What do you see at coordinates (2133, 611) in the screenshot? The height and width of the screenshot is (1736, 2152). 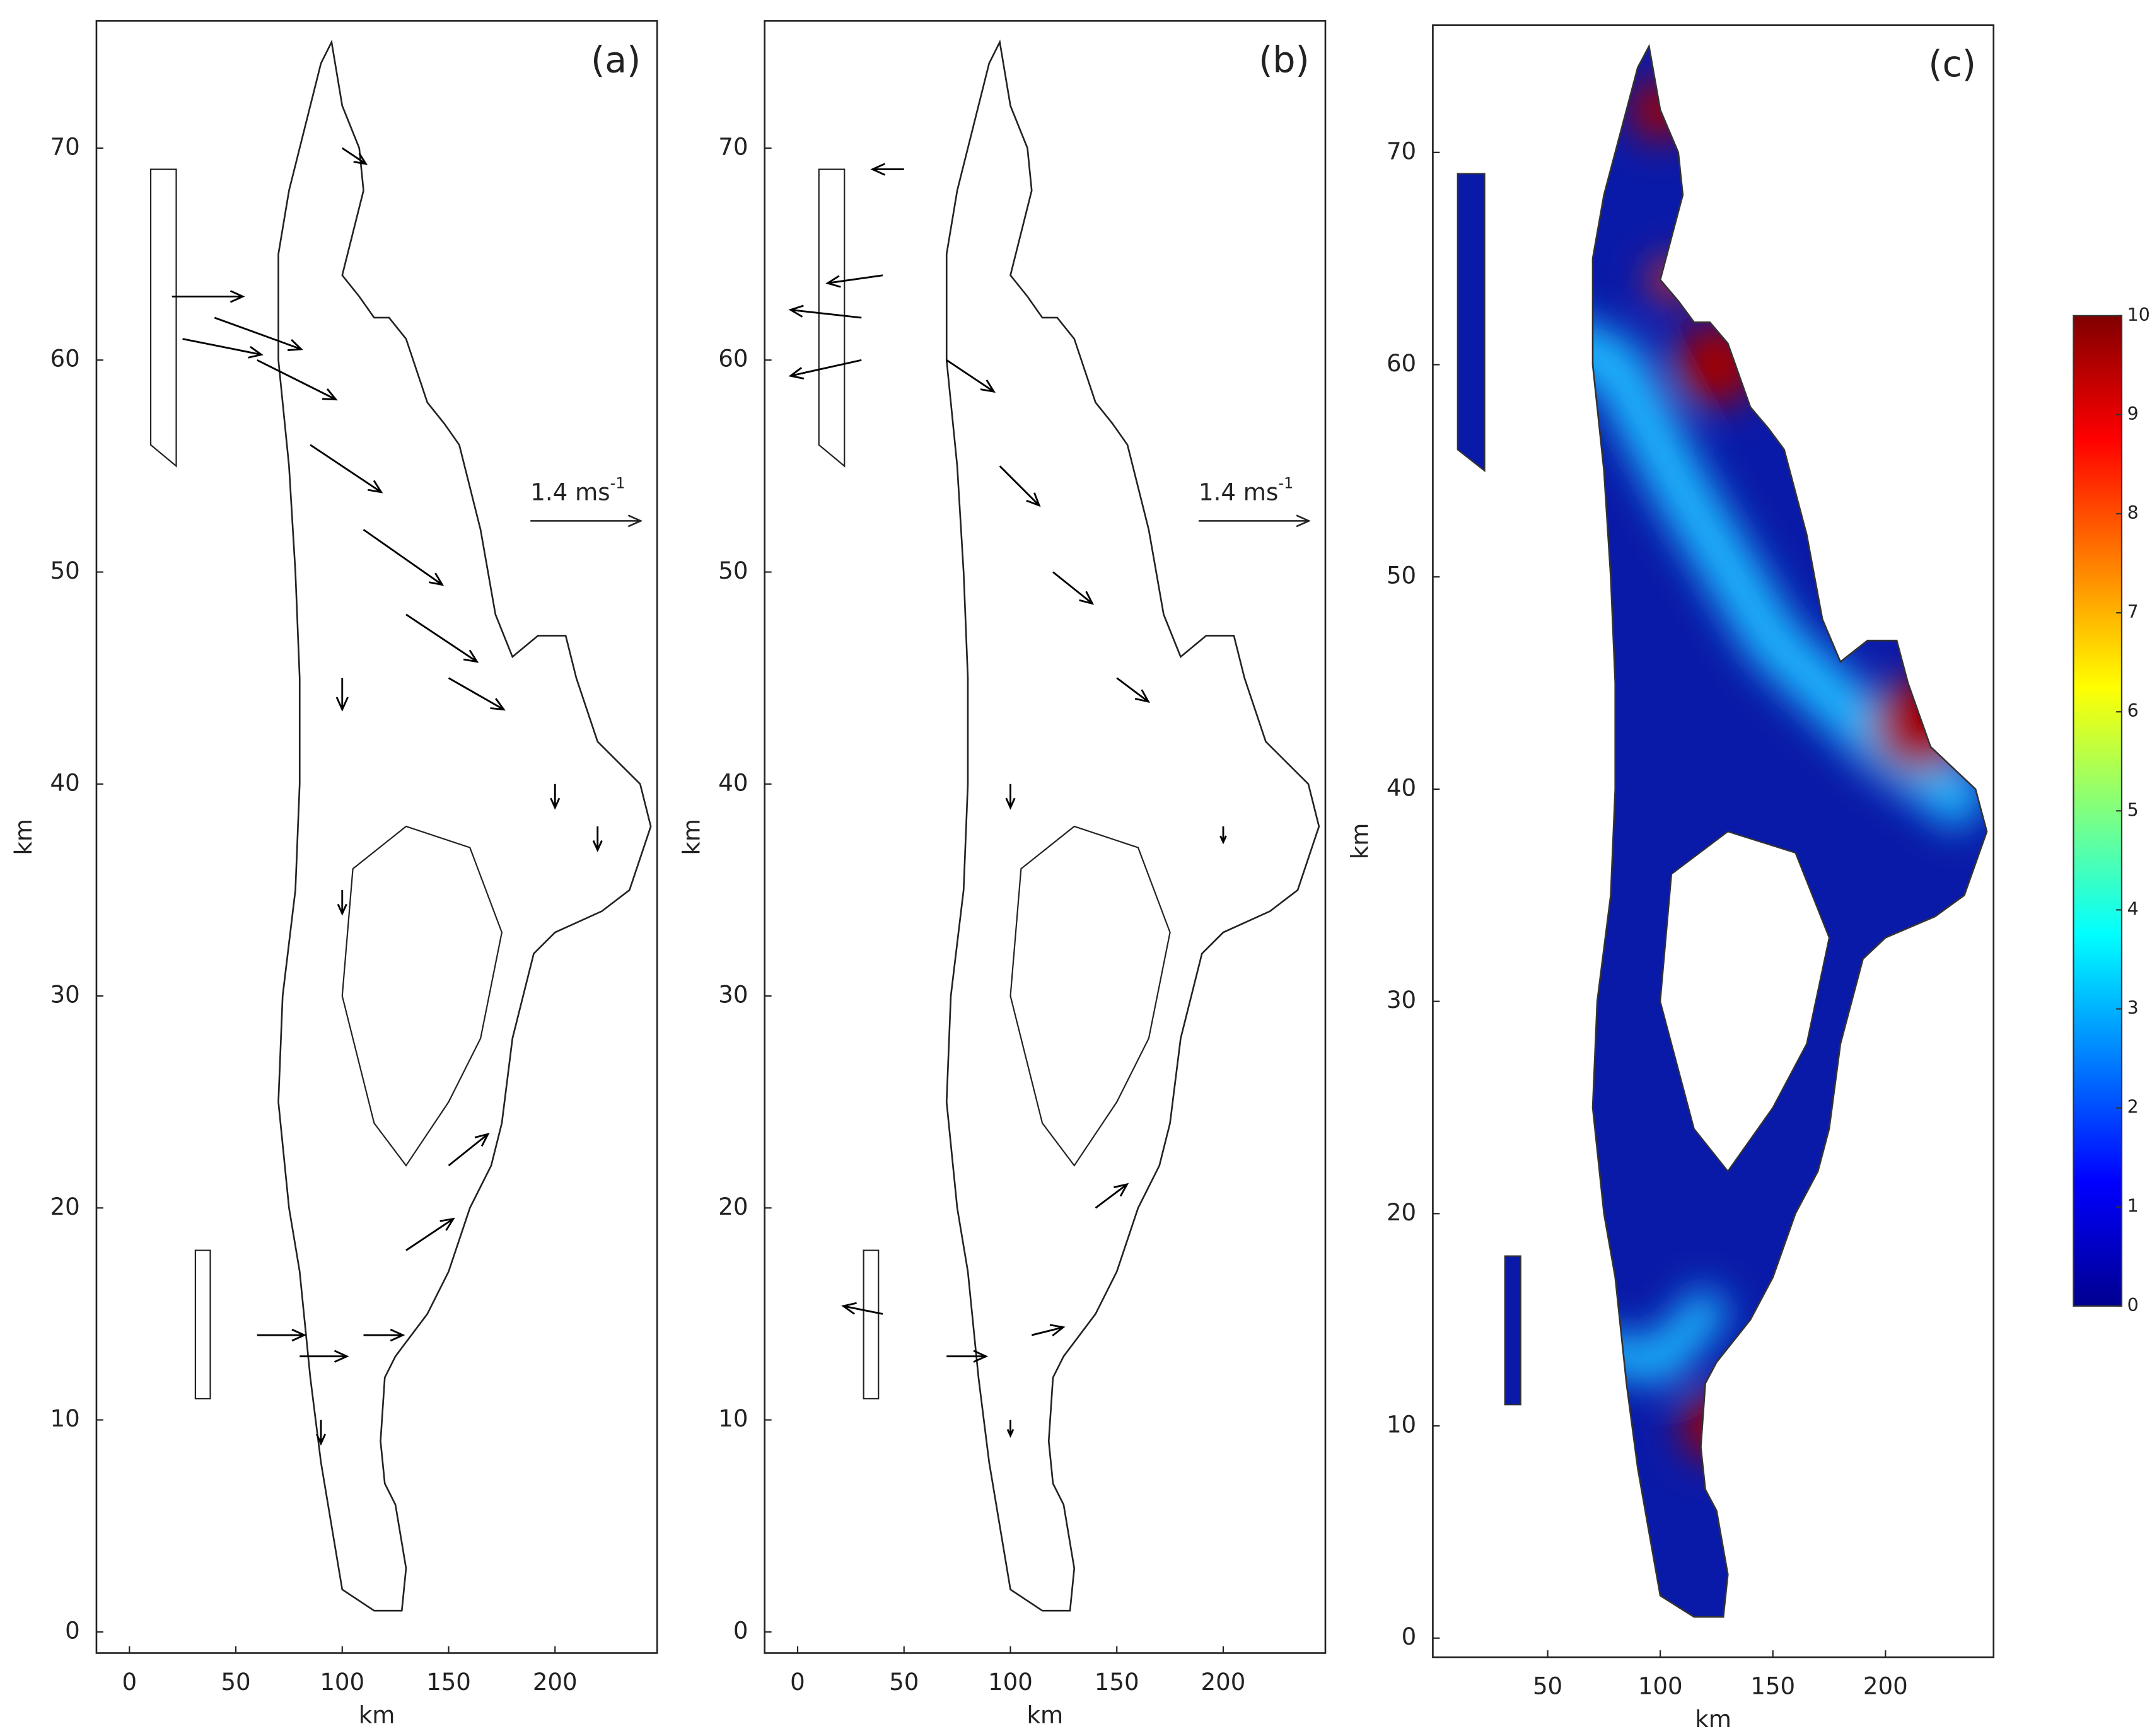 I see `colorbar-tick-label: 7` at bounding box center [2133, 611].